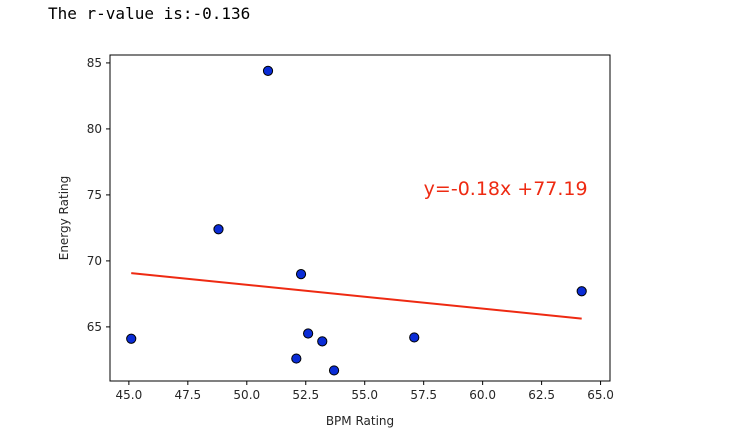 This screenshot has height=446, width=752. What do you see at coordinates (129, 395) in the screenshot?
I see `x-tick-label: 45.0` at bounding box center [129, 395].